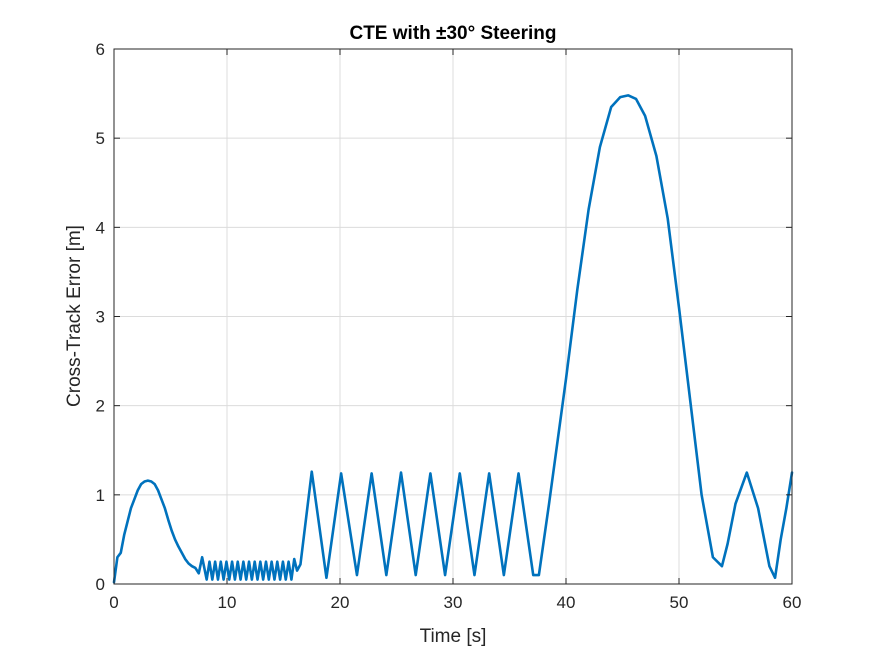 The image size is (875, 656). Describe the element at coordinates (792, 602) in the screenshot. I see `x-tick-label: 60` at that location.